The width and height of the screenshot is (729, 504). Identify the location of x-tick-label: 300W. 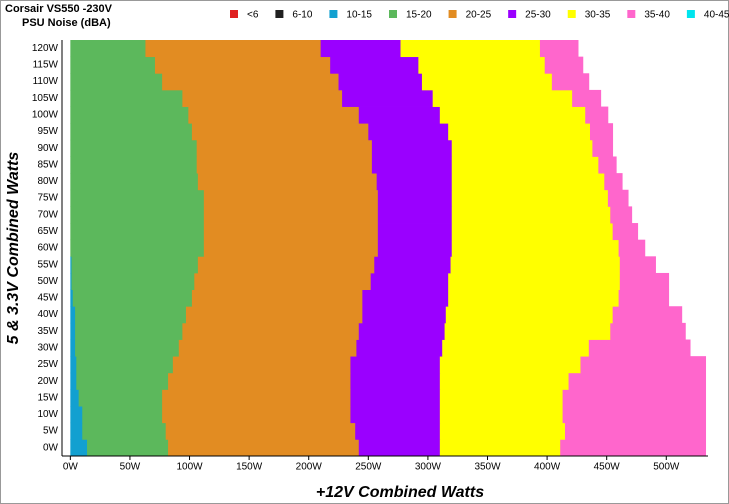
(428, 467).